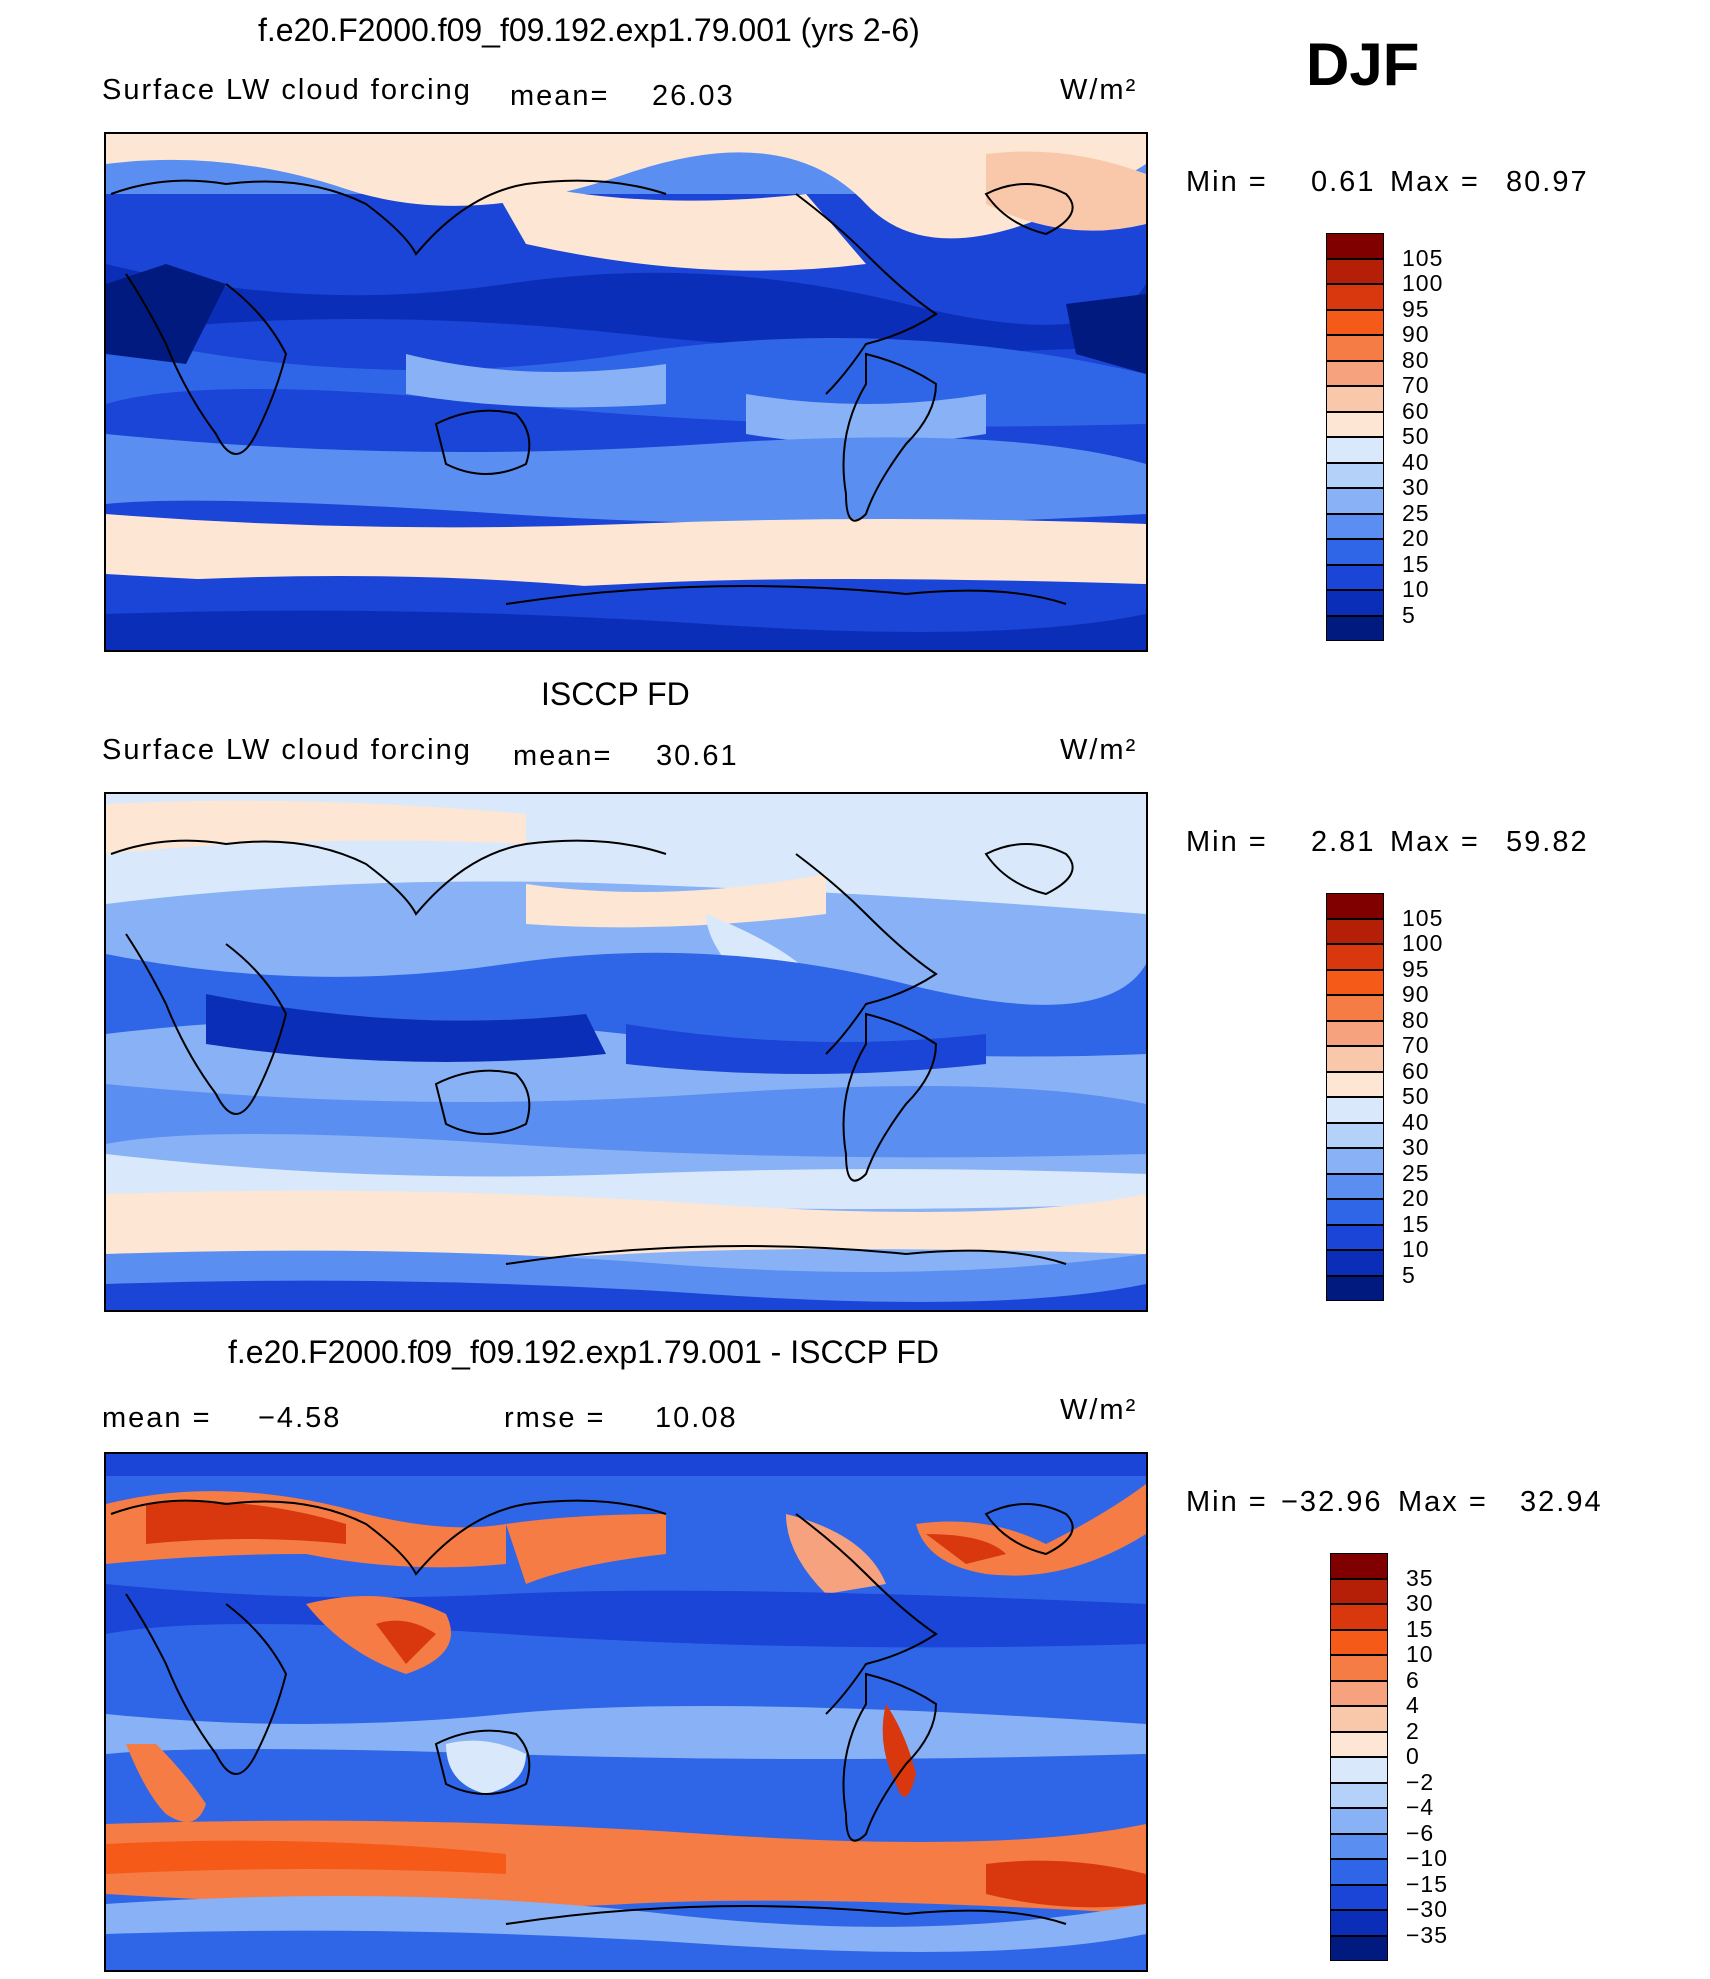  I want to click on colorbar-label: −6, so click(1420, 1832).